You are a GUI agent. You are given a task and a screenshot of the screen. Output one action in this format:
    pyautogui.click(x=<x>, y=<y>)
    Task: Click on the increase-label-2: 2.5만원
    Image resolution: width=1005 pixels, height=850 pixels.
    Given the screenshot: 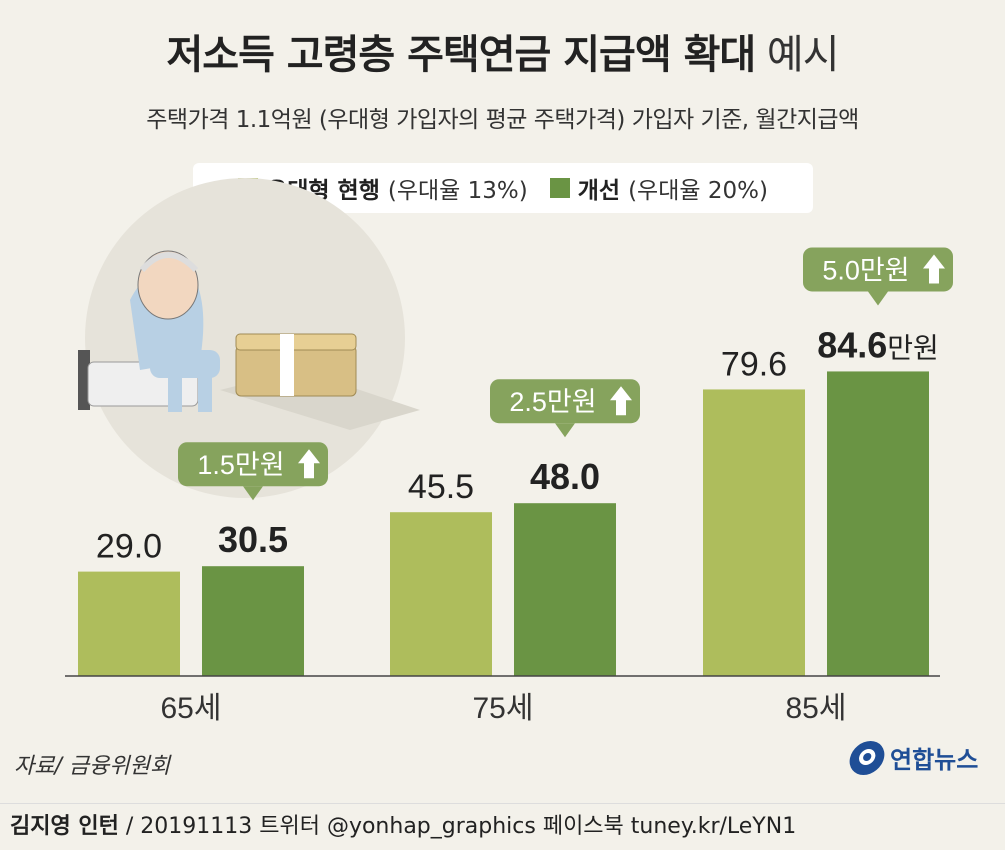 What is the action you would take?
    pyautogui.click(x=552, y=402)
    